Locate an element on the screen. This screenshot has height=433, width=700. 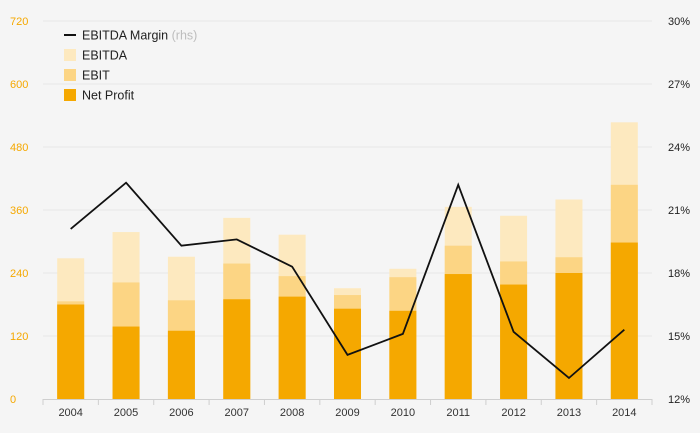
x-axis-tick-label: 2014 is located at coordinates (624, 413).